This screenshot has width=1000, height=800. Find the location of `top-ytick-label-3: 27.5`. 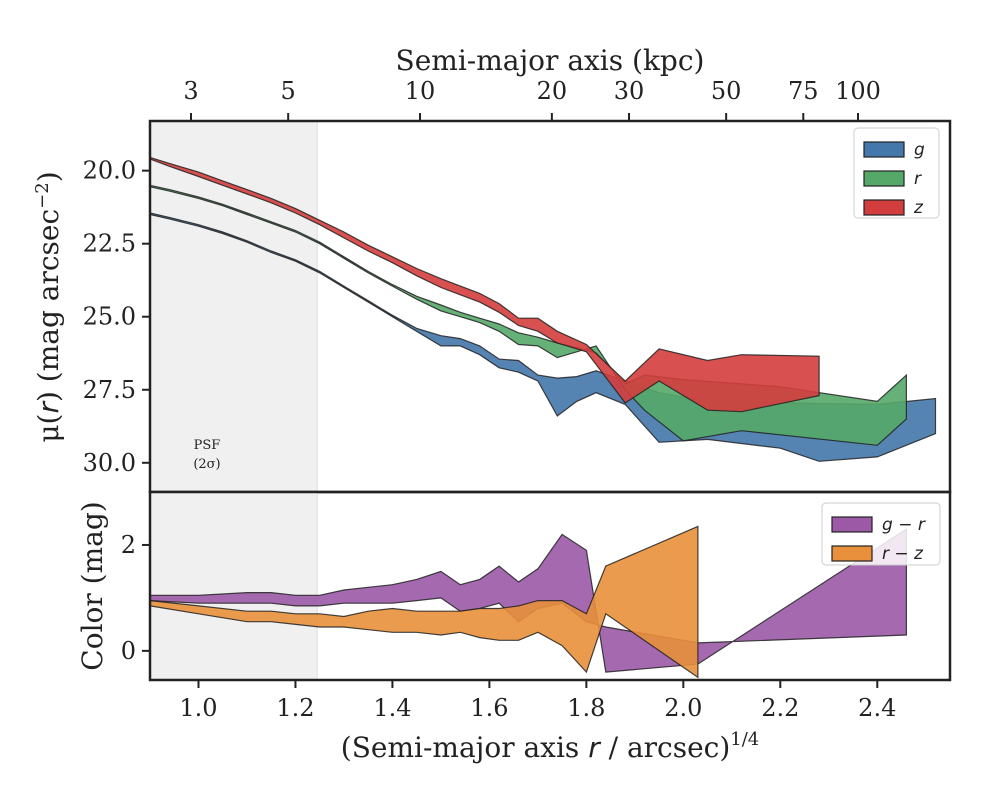

top-ytick-label-3: 27.5 is located at coordinates (109, 390).